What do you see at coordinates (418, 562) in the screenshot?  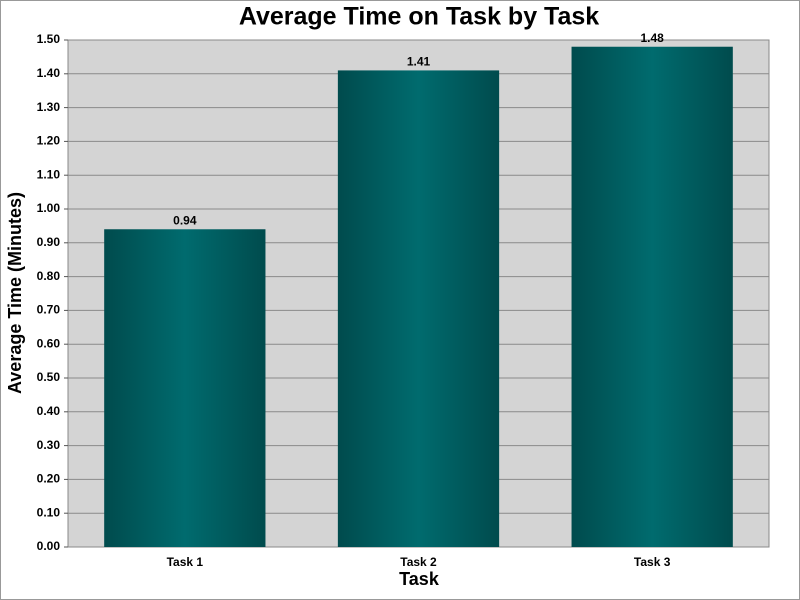 I see `x-tick-label: Task 2` at bounding box center [418, 562].